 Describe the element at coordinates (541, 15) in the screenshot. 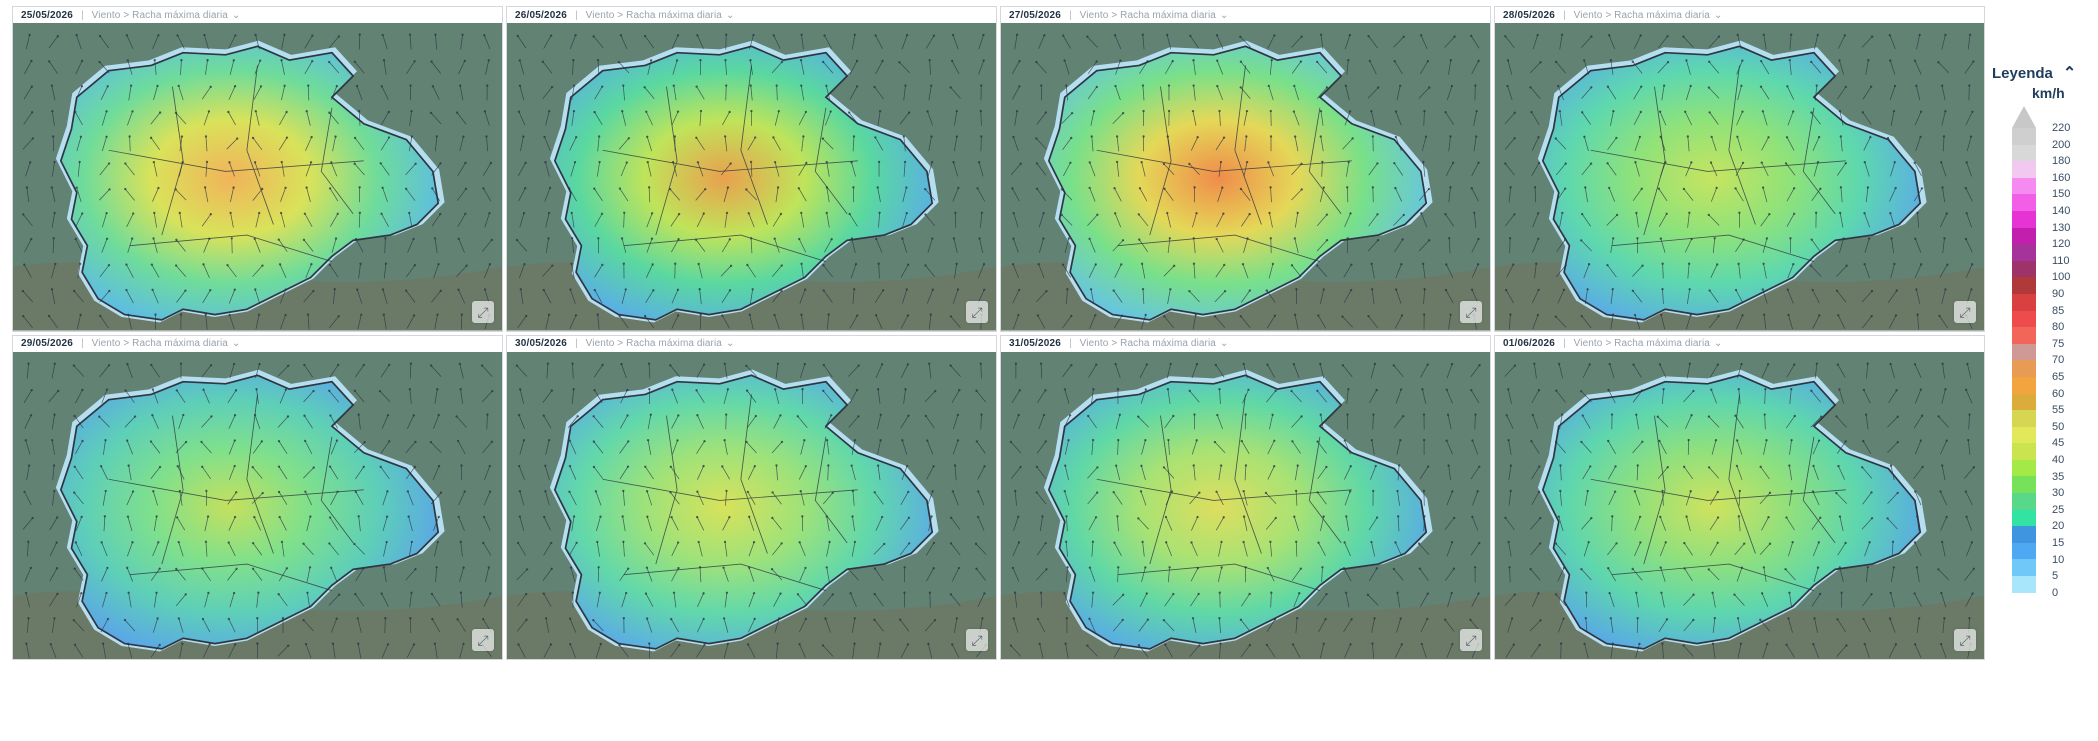

I see `panel-date: 26/05/2026` at that location.